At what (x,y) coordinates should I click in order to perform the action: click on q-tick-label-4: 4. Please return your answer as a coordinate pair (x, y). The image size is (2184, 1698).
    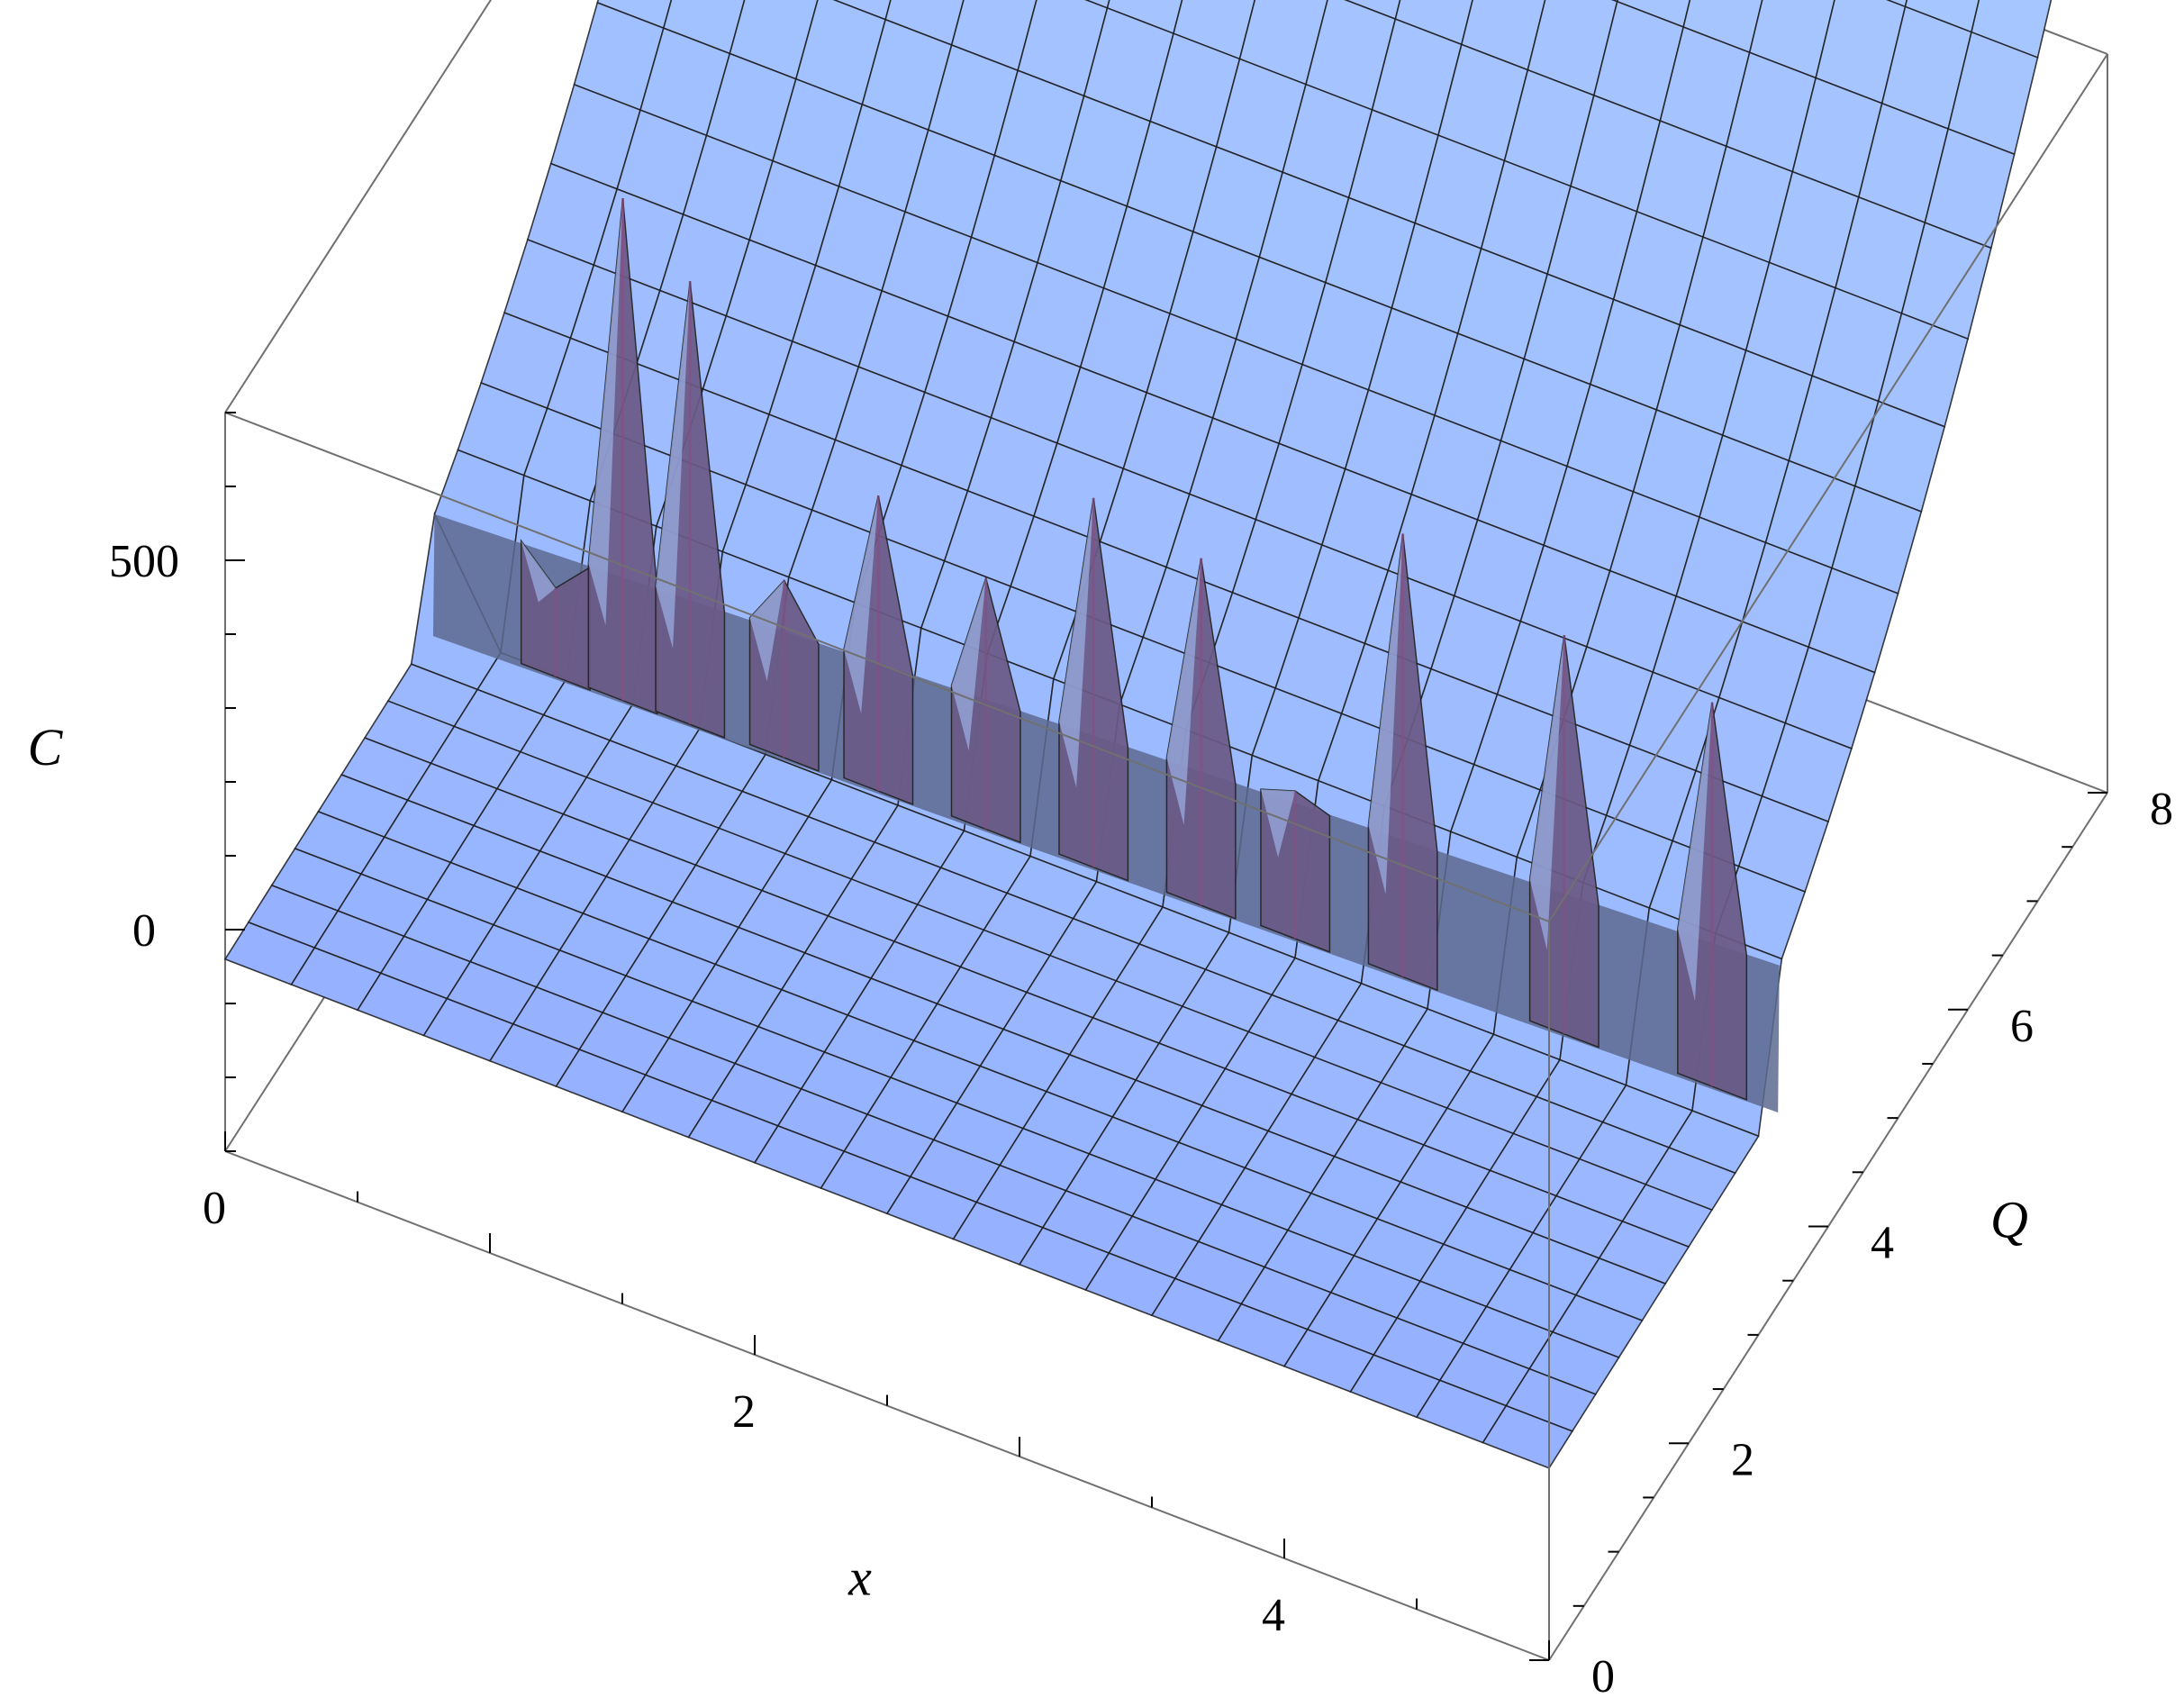
    Looking at the image, I should click on (1883, 1243).